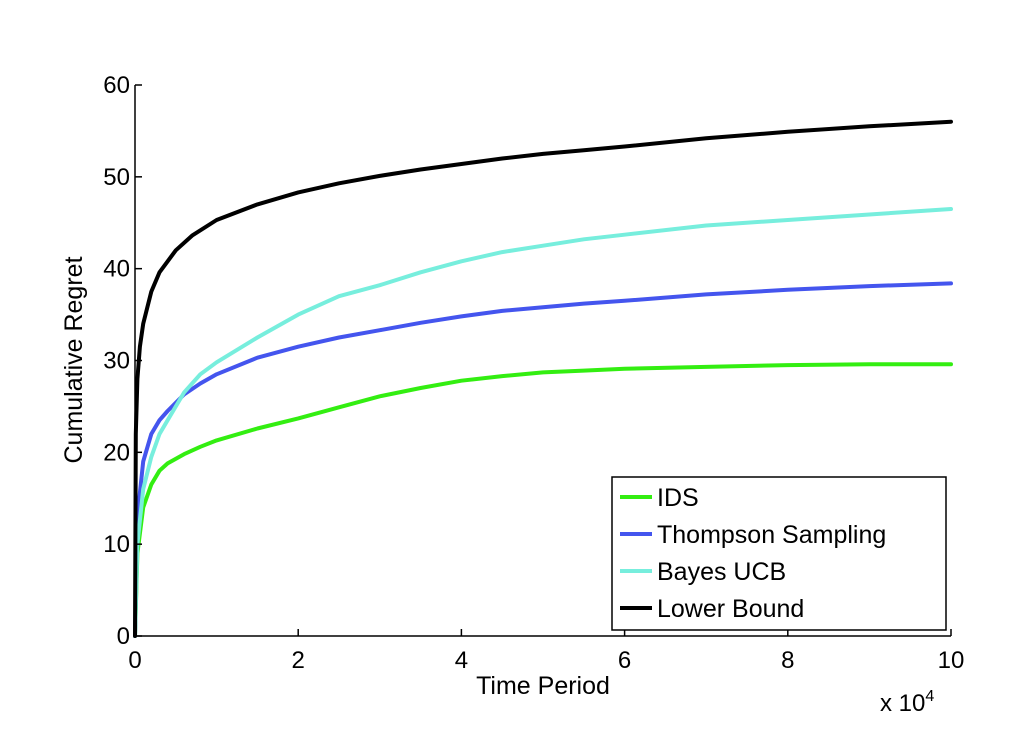 This screenshot has height=747, width=1024. I want to click on y-tick-label: 10, so click(116, 544).